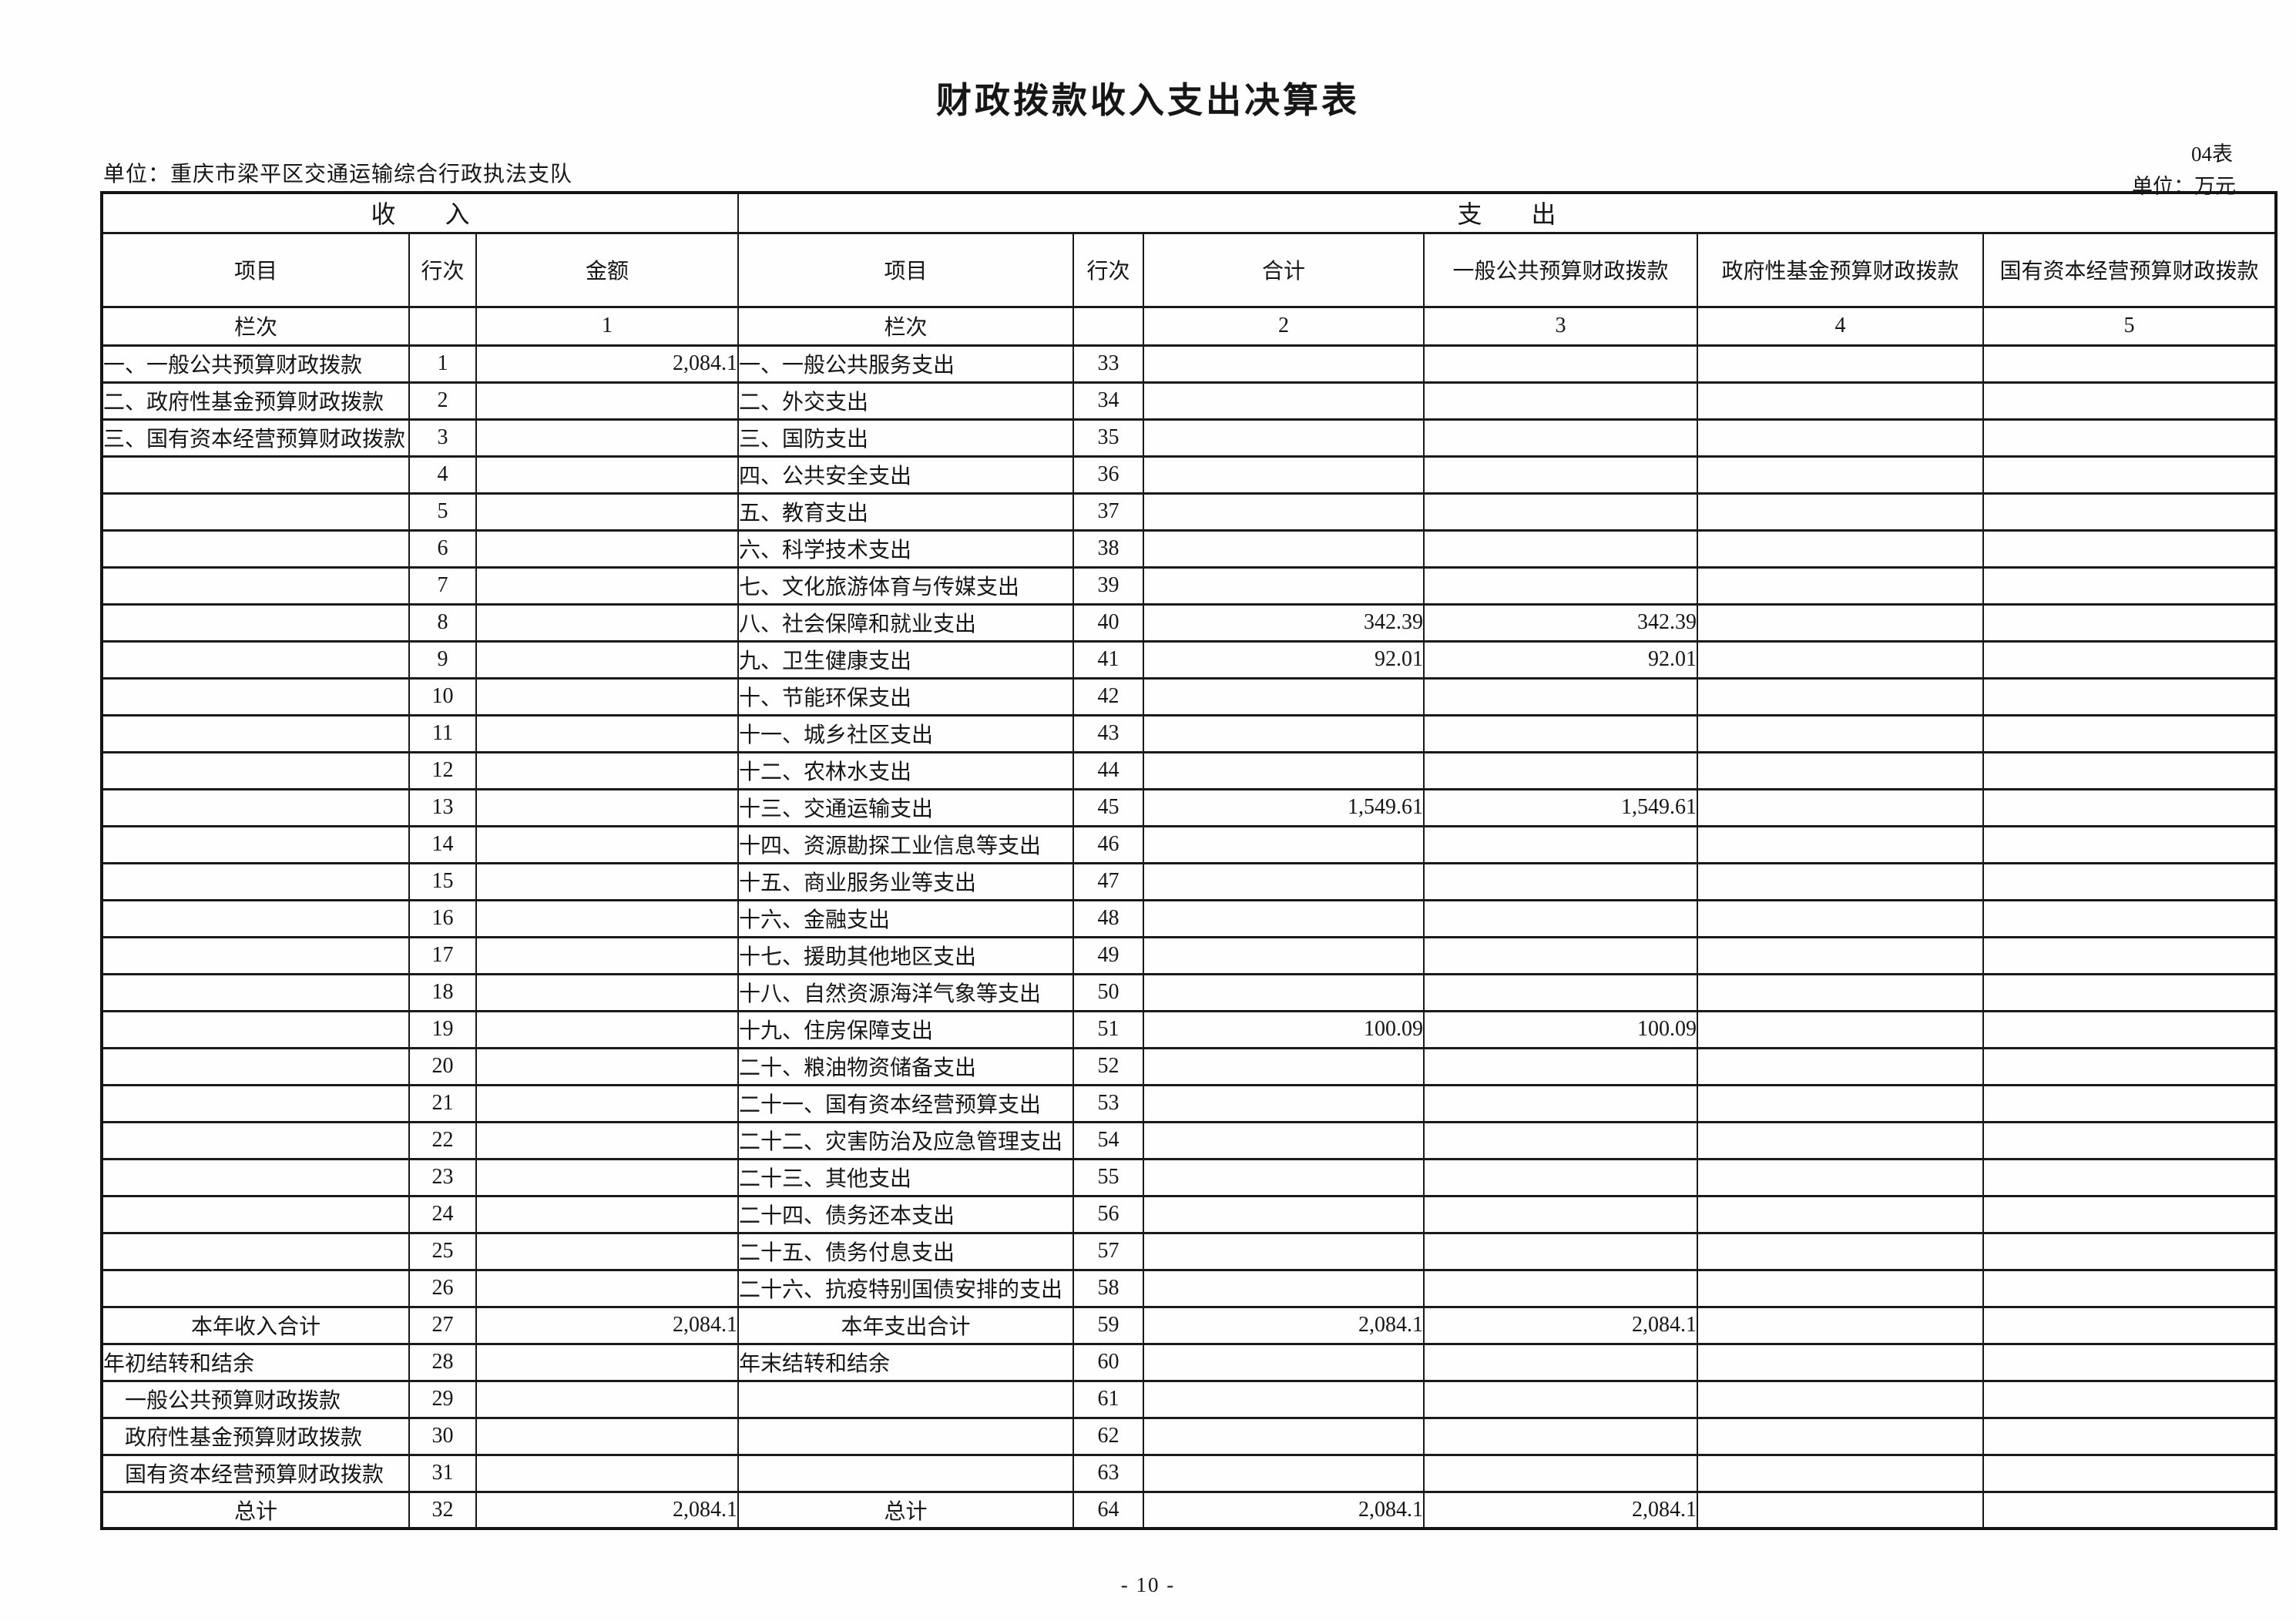 The width and height of the screenshot is (2296, 1621). I want to click on cell-income-line: 8, so click(442, 623).